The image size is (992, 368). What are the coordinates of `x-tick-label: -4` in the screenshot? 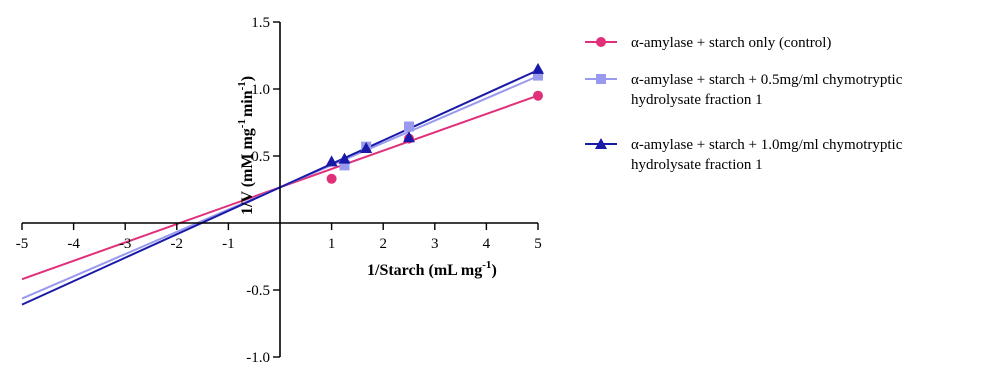 It's located at (73, 244).